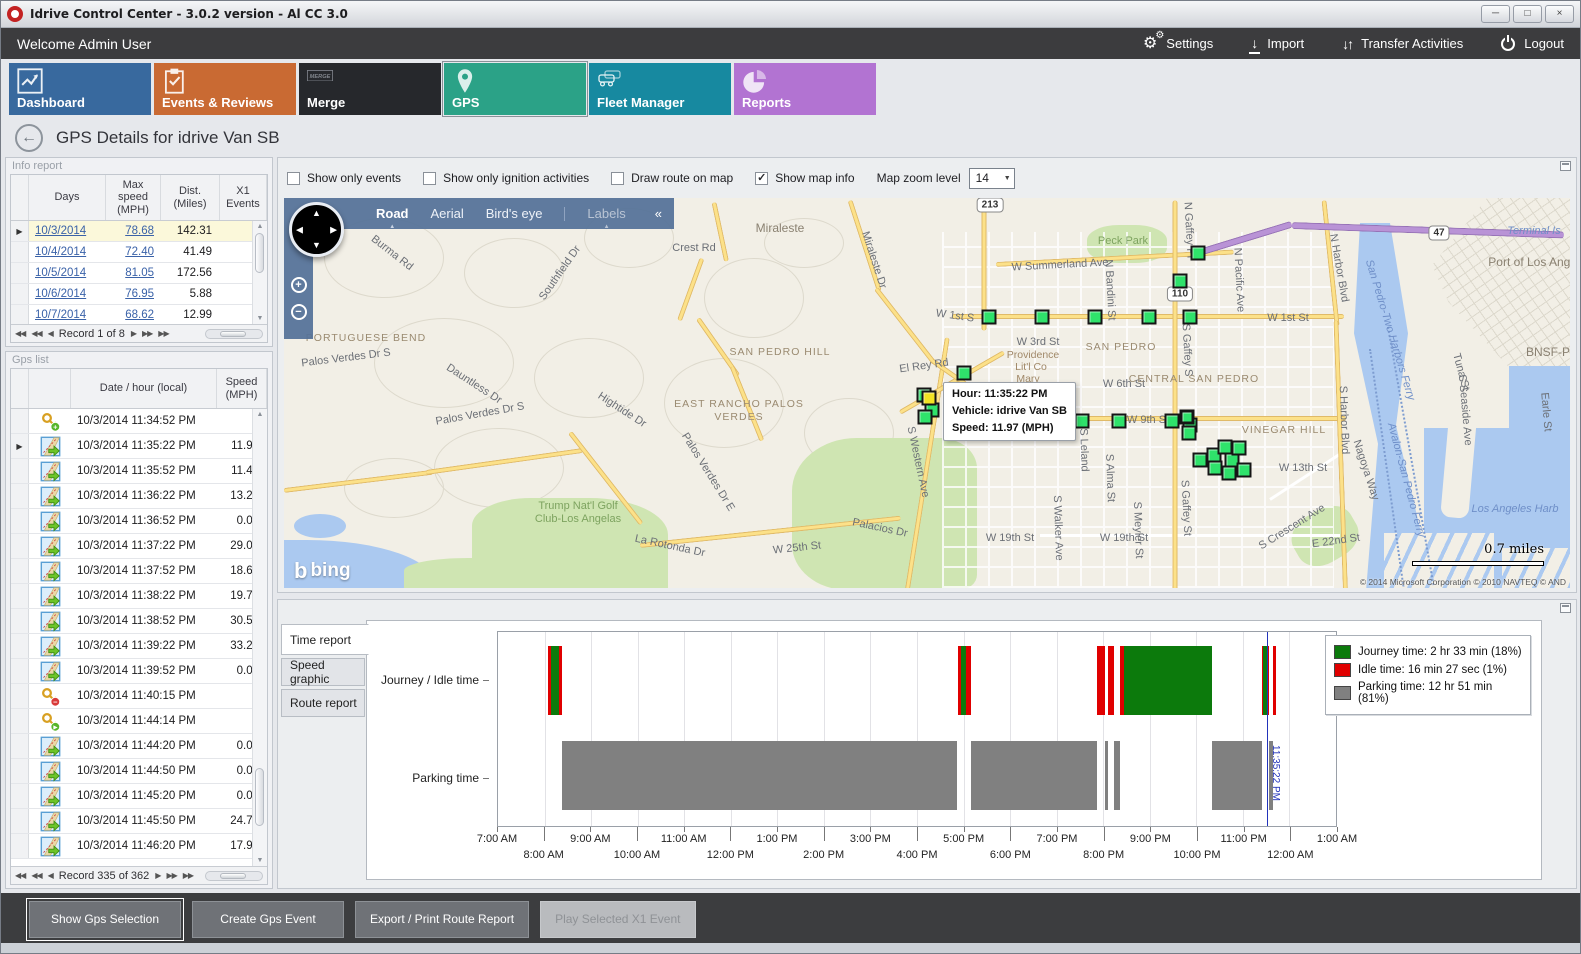 This screenshot has width=1581, height=954. Describe the element at coordinates (242, 388) in the screenshot. I see `col-speed: Speed (MPH)` at that location.